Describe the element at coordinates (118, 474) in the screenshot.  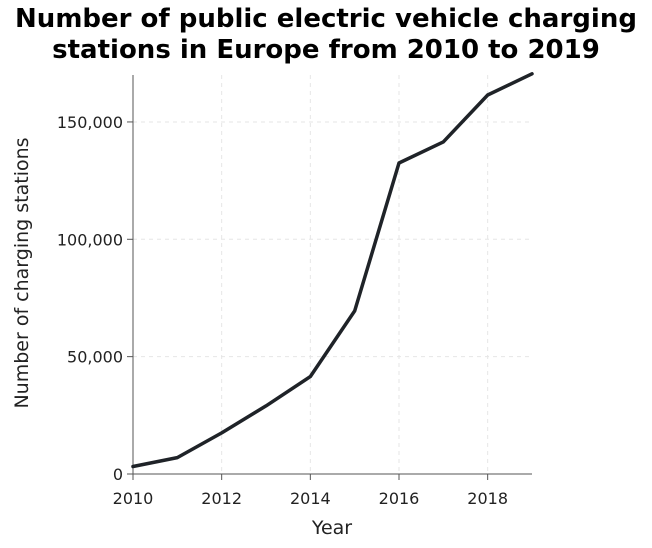
I see `y-tick-label: 0` at that location.